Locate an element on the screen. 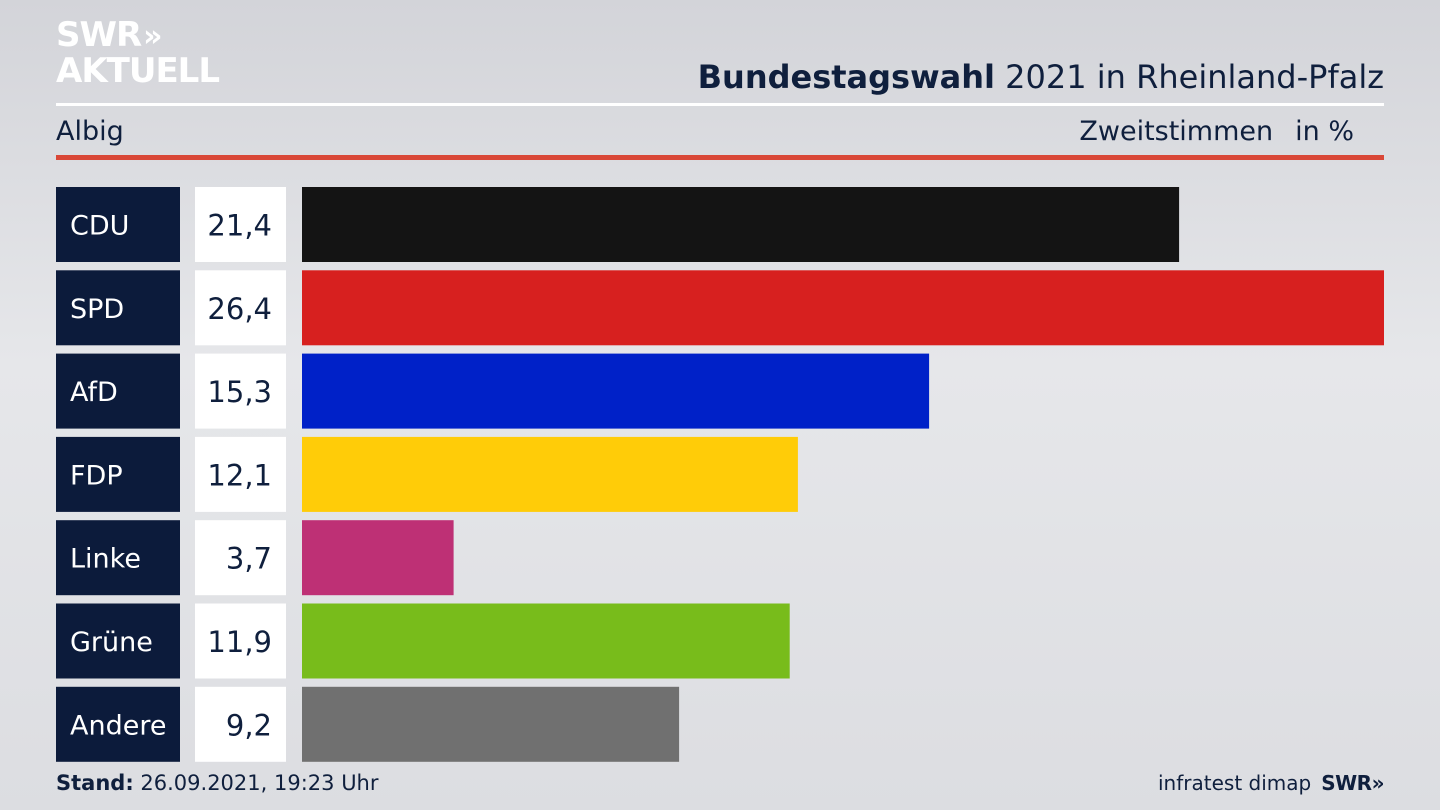 The image size is (1440, 810). bar-spd is located at coordinates (843, 308).